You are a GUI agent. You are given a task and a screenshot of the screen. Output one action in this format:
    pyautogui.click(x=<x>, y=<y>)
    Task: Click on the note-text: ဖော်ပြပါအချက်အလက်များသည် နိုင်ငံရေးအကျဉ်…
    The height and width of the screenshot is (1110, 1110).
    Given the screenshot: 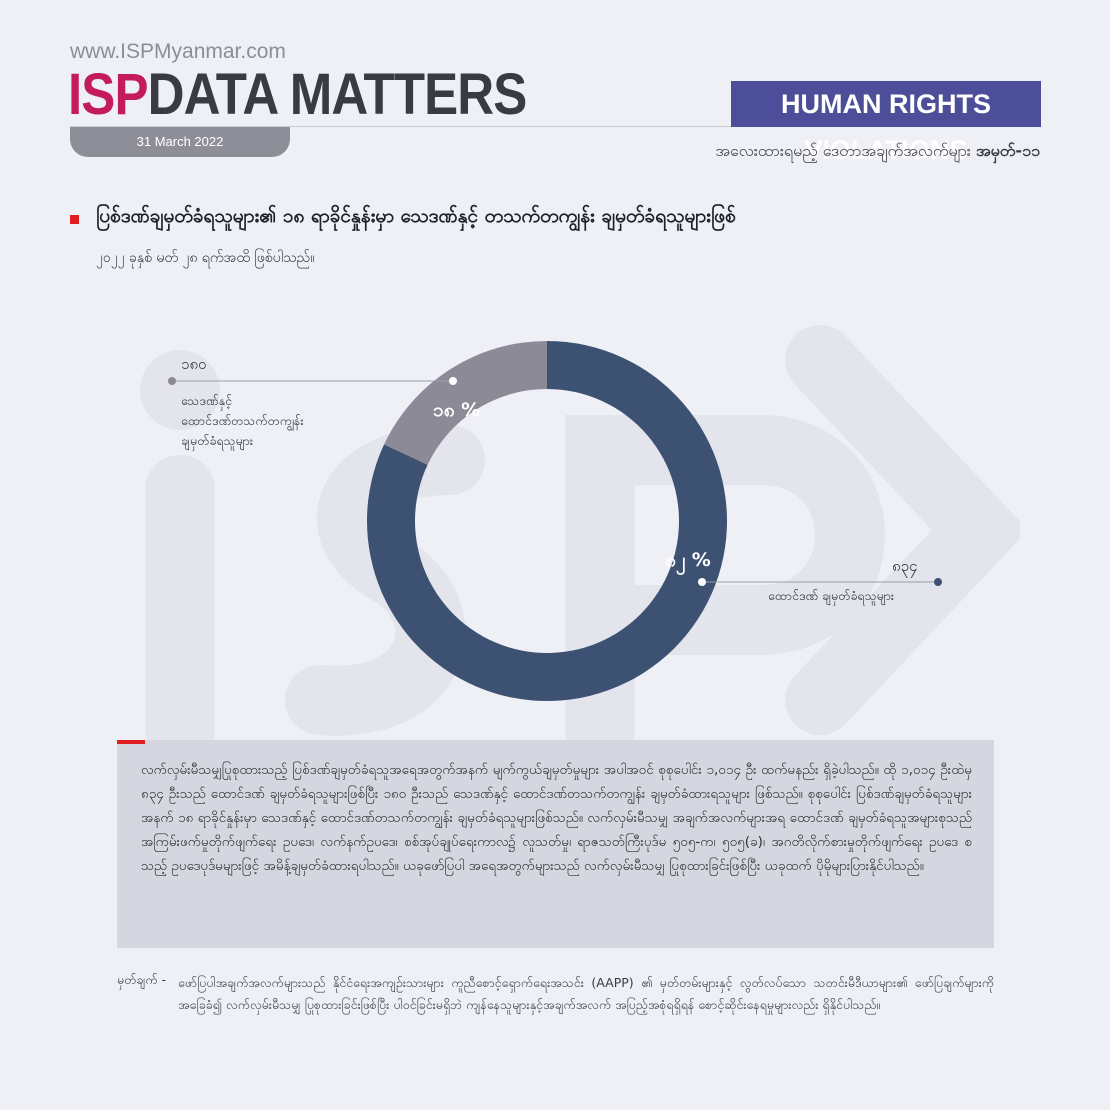 What is the action you would take?
    pyautogui.click(x=586, y=993)
    